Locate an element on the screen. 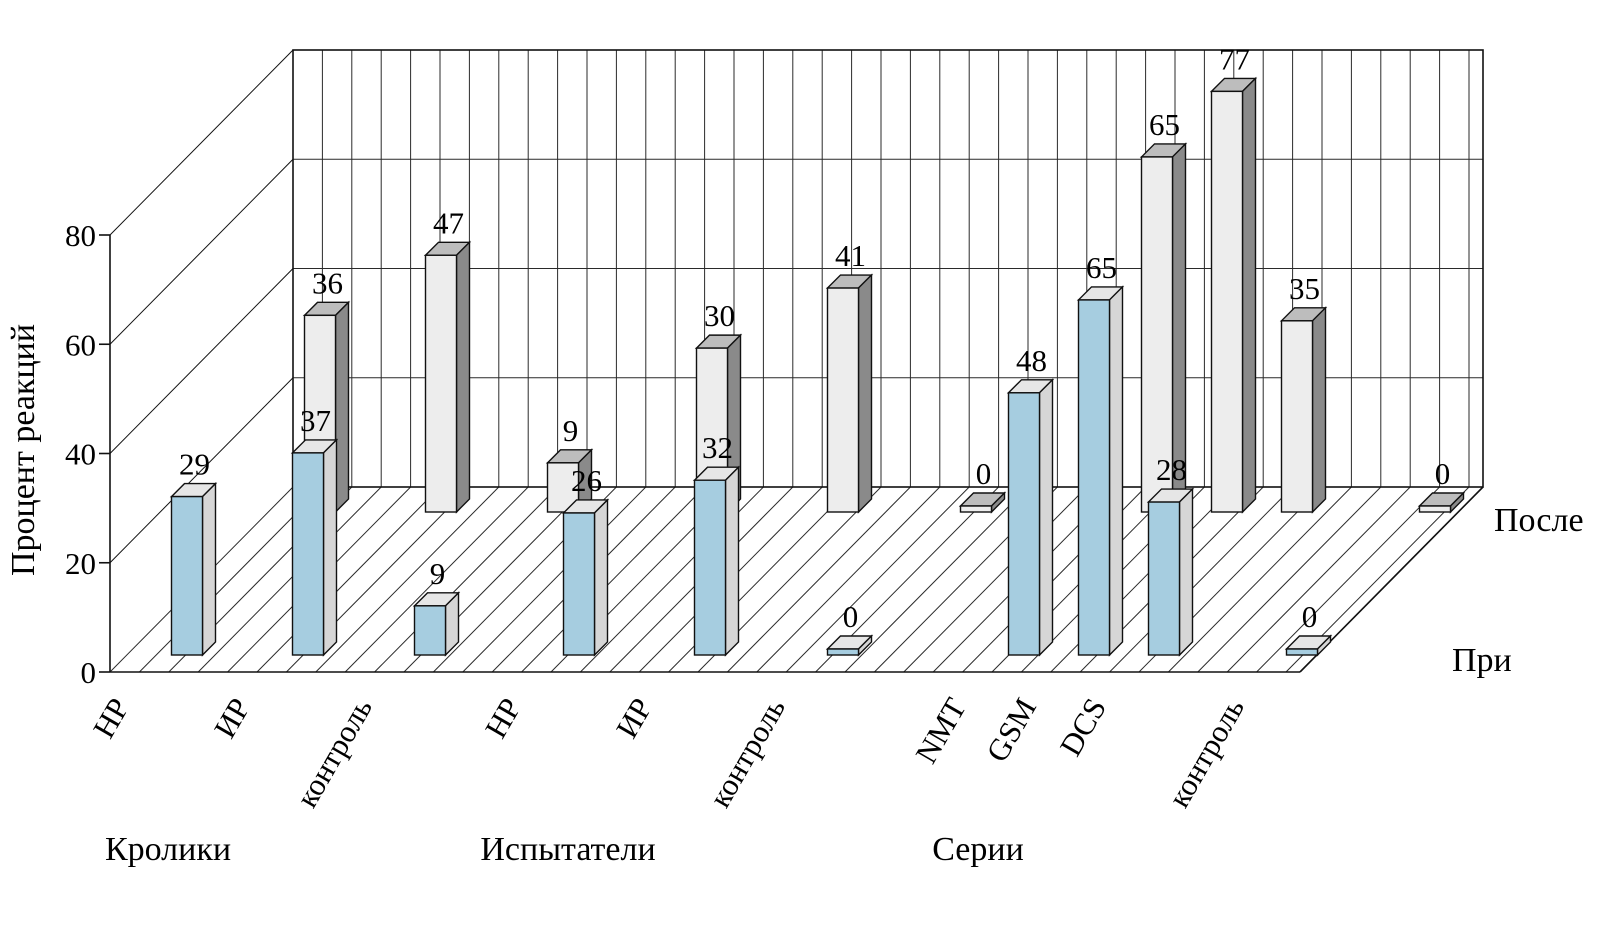 Image resolution: width=1619 pixels, height=927 pixels. bar-После-ИР-1 is located at coordinates (447, 377).